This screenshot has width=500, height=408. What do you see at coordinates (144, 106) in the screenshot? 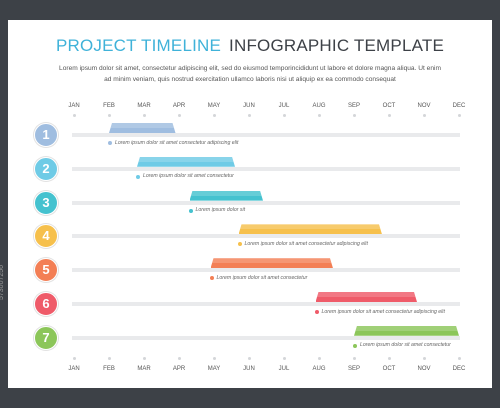
I see `month-label-top: MAR` at bounding box center [144, 106].